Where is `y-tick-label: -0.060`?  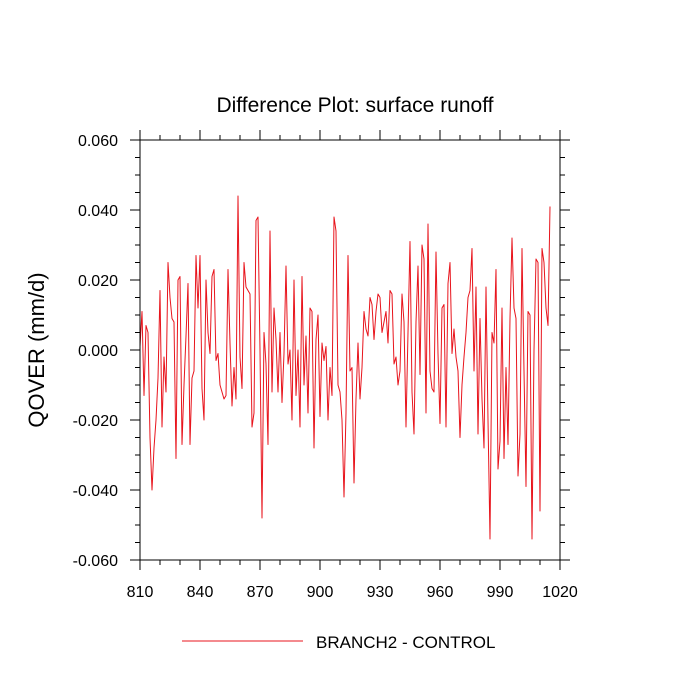
y-tick-label: -0.060 is located at coordinates (95, 561).